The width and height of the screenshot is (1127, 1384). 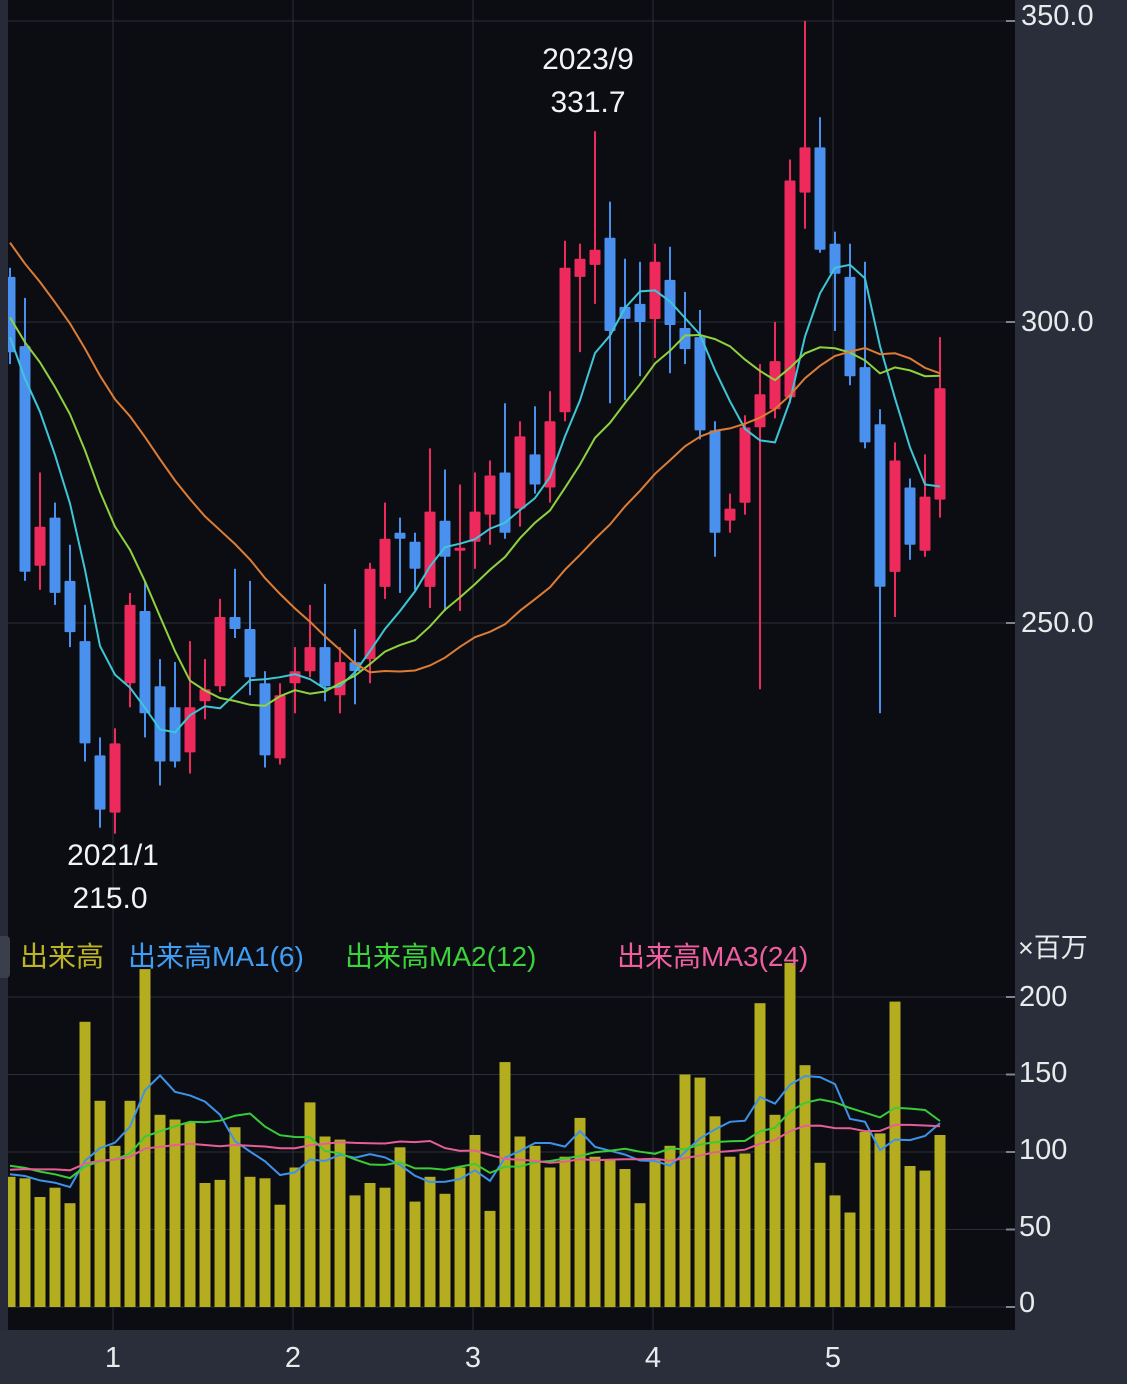 I want to click on low-annotation-value: 215.0, so click(x=110, y=898).